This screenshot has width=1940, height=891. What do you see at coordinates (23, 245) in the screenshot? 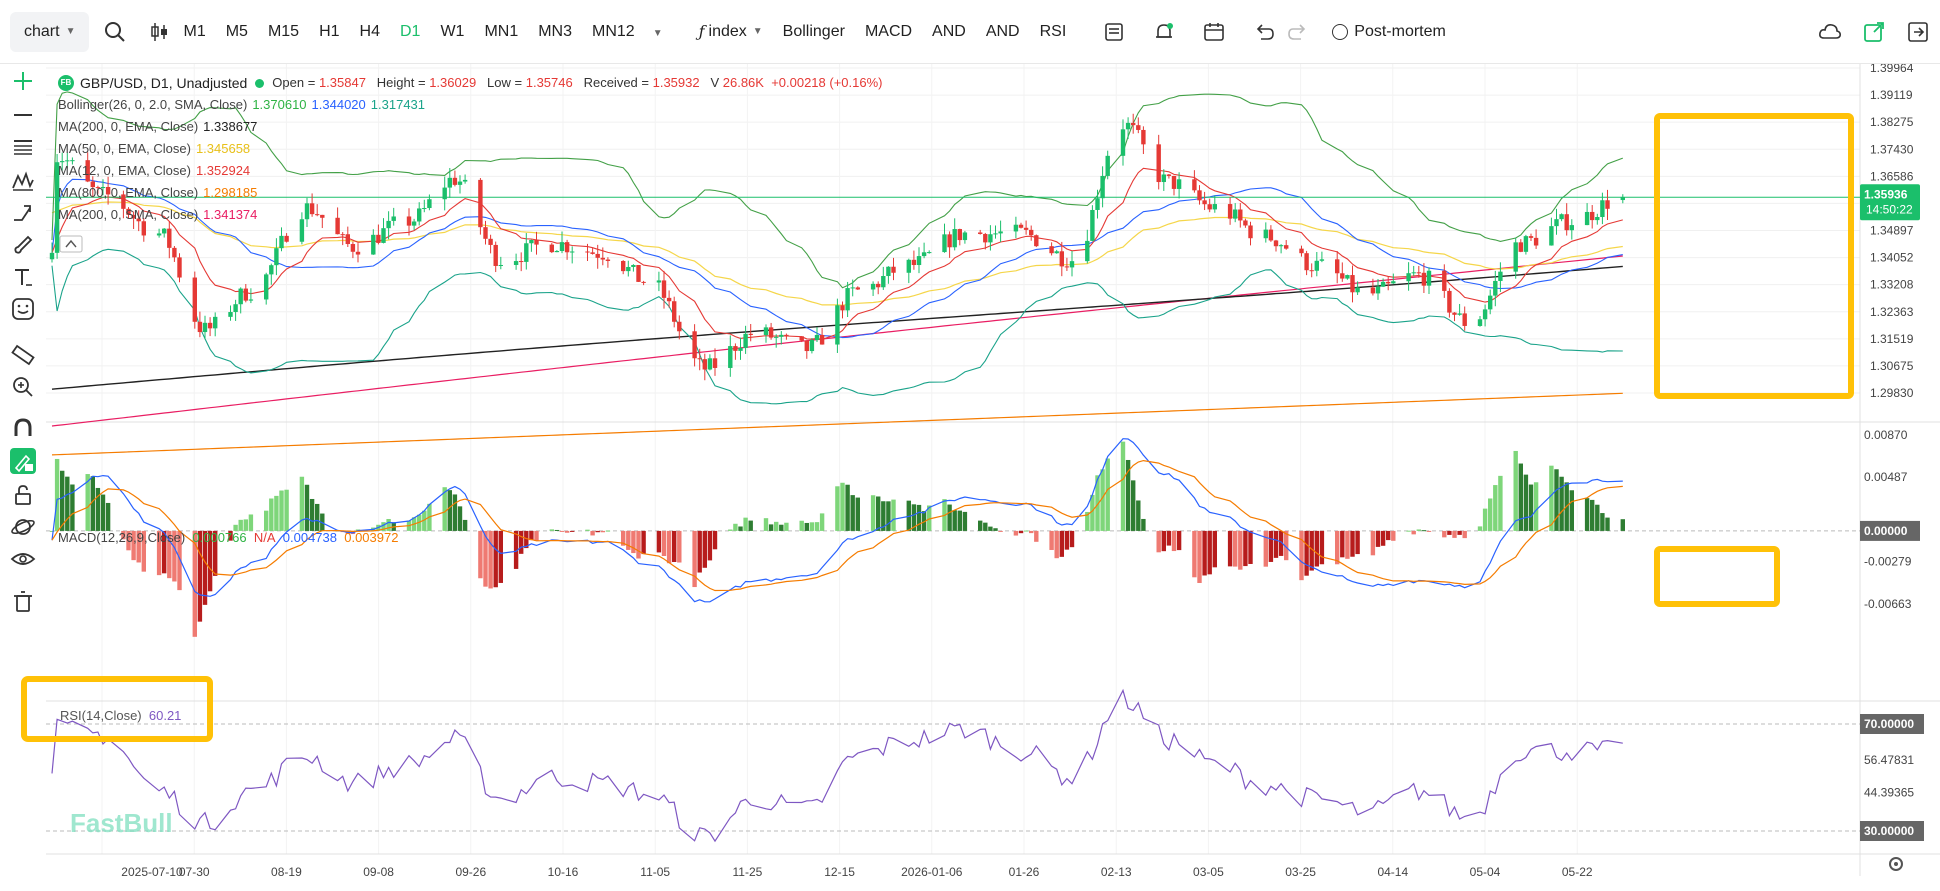
I see `brush-icon` at bounding box center [23, 245].